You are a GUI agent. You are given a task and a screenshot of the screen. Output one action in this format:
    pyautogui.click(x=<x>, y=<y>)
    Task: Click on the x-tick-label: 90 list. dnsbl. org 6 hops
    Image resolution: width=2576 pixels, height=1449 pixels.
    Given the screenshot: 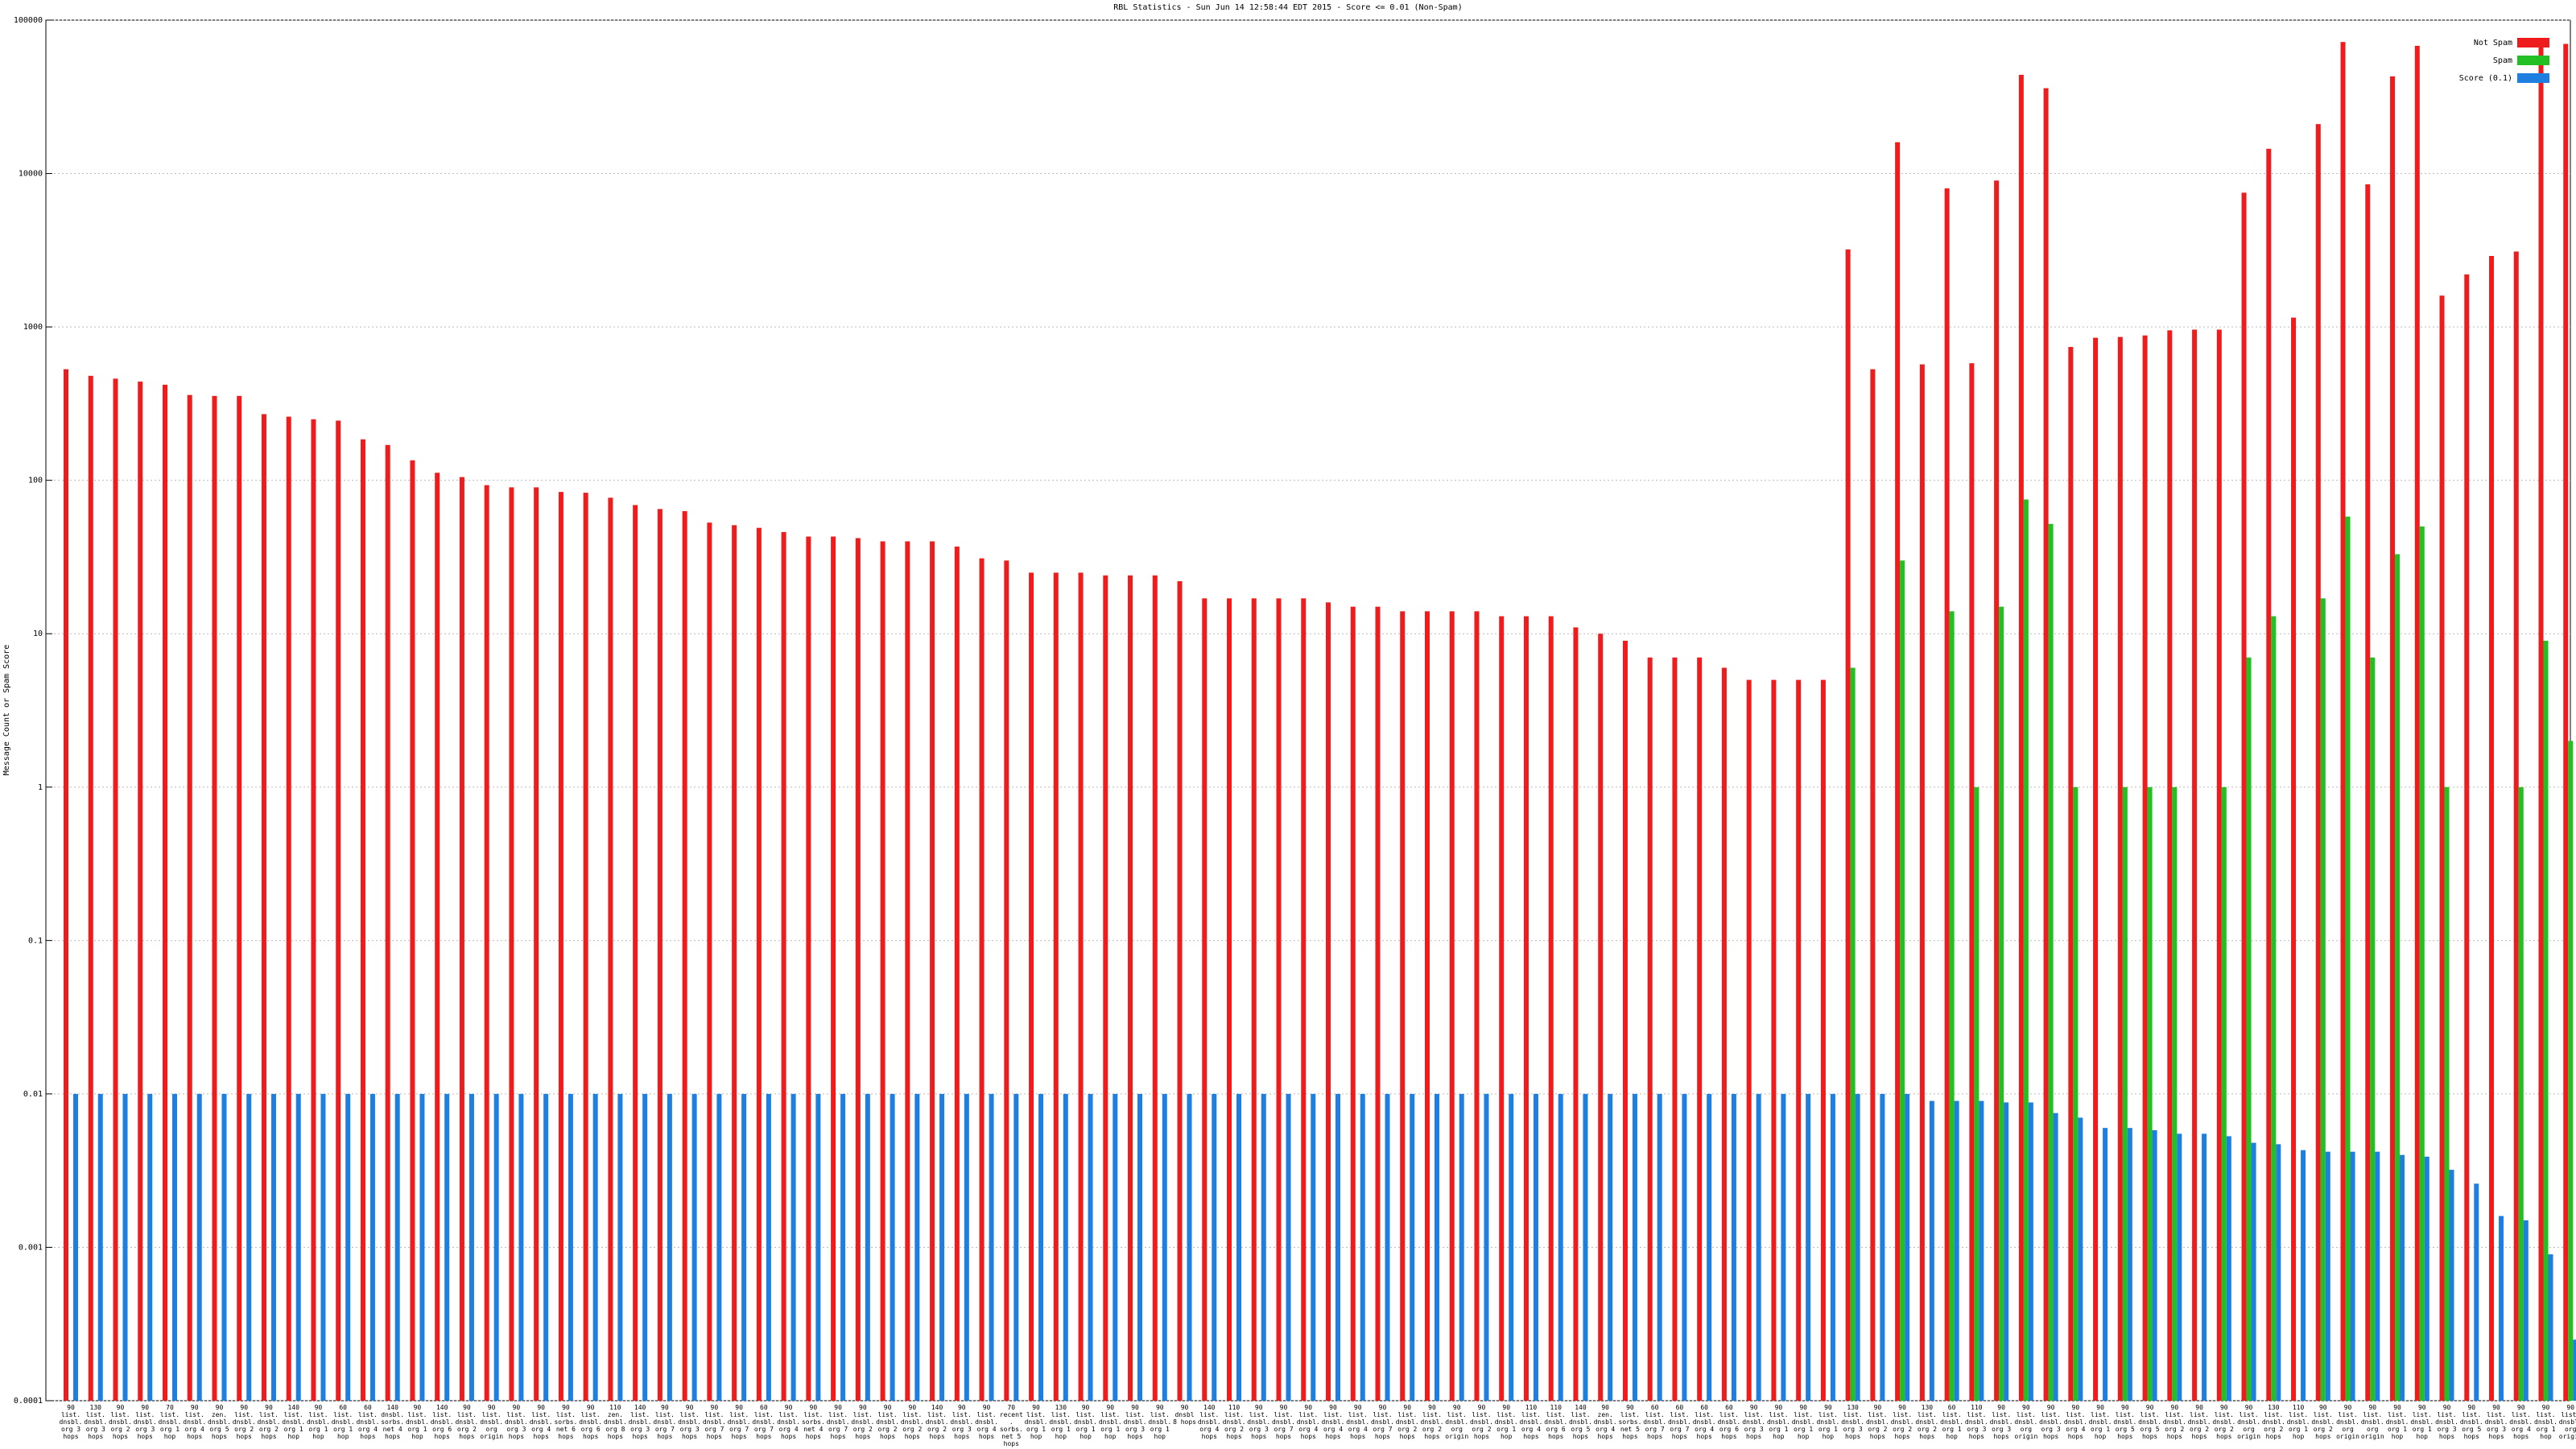 What is the action you would take?
    pyautogui.click(x=591, y=1422)
    